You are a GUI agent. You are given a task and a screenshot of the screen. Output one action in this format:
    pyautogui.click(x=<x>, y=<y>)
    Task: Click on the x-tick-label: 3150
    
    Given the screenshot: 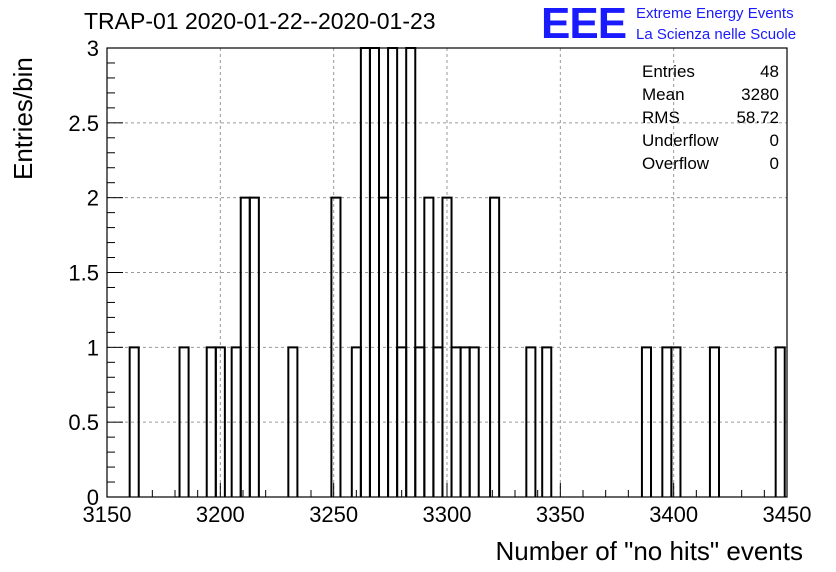 What is the action you would take?
    pyautogui.click(x=107, y=514)
    